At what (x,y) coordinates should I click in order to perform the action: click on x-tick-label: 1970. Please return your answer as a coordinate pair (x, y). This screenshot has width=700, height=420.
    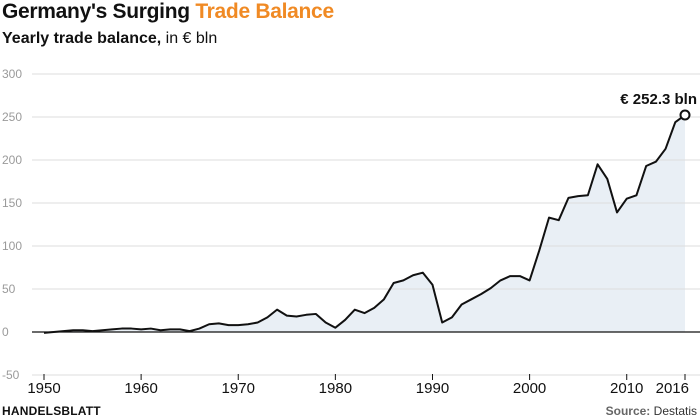
    Looking at the image, I should click on (238, 388).